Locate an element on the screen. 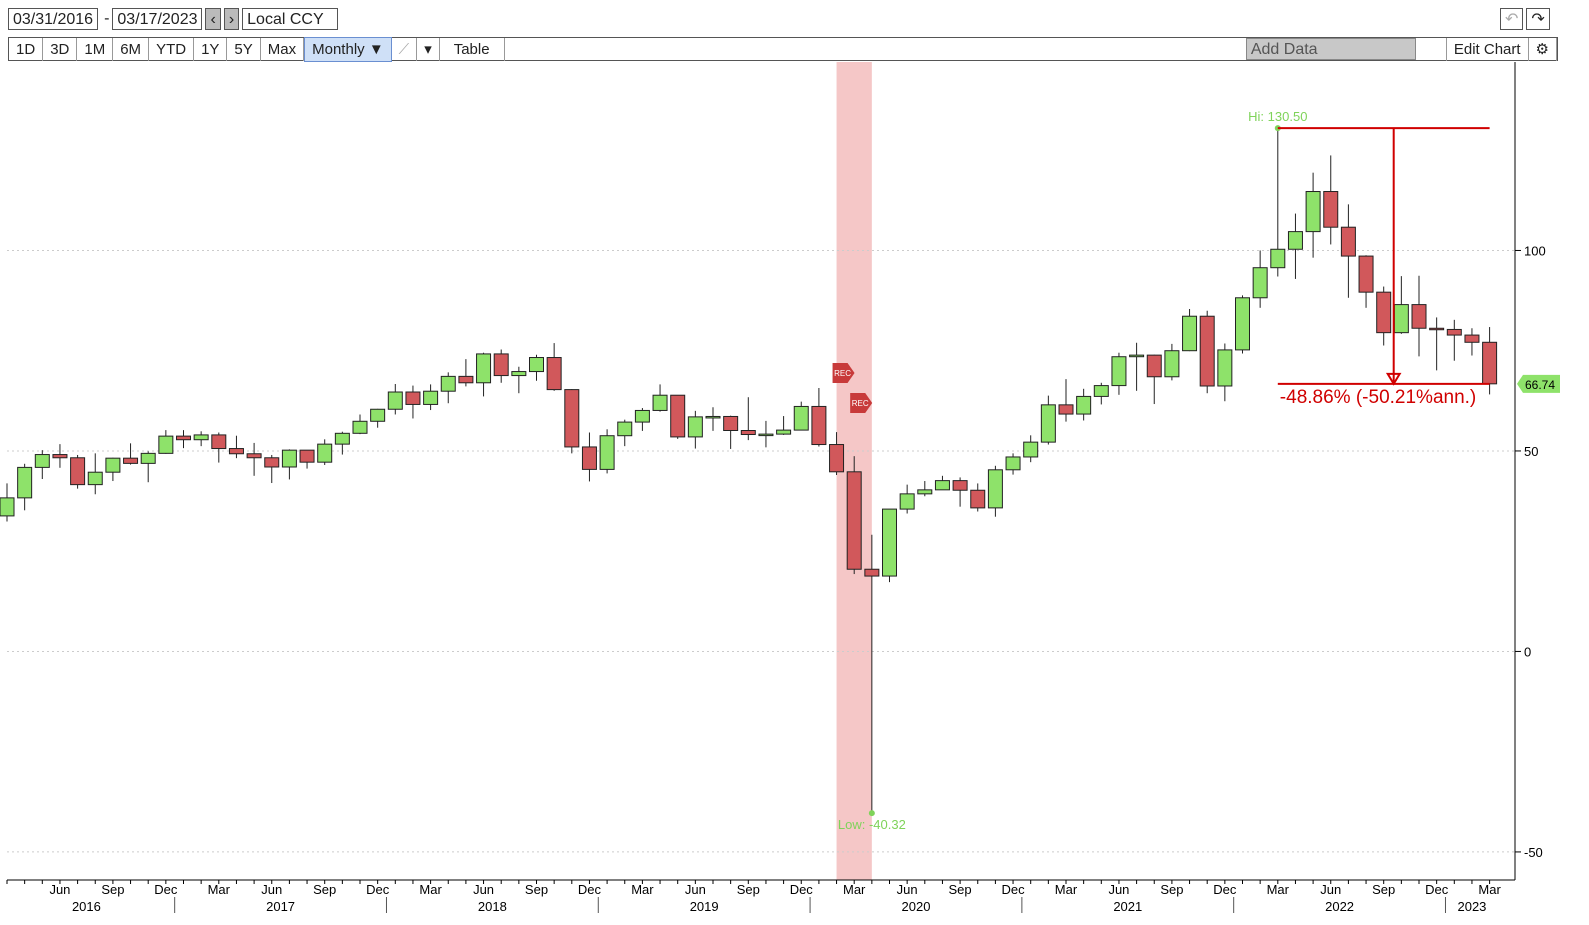 The width and height of the screenshot is (1589, 925). recession-band is located at coordinates (854, 471).